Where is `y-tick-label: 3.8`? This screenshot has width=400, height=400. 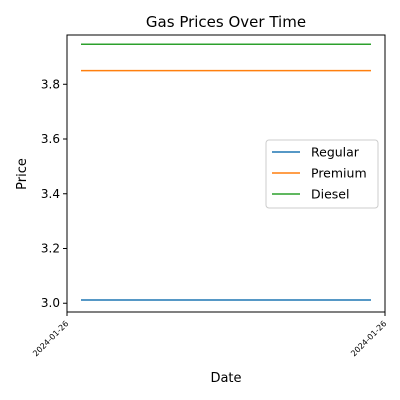
y-tick-label: 3.8 is located at coordinates (50, 84).